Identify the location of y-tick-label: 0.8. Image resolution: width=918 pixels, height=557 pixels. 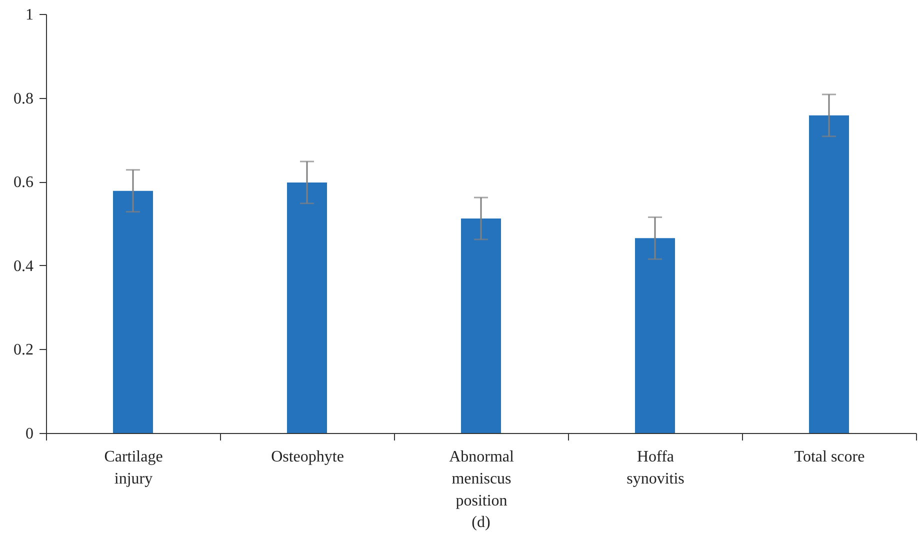
(24, 99).